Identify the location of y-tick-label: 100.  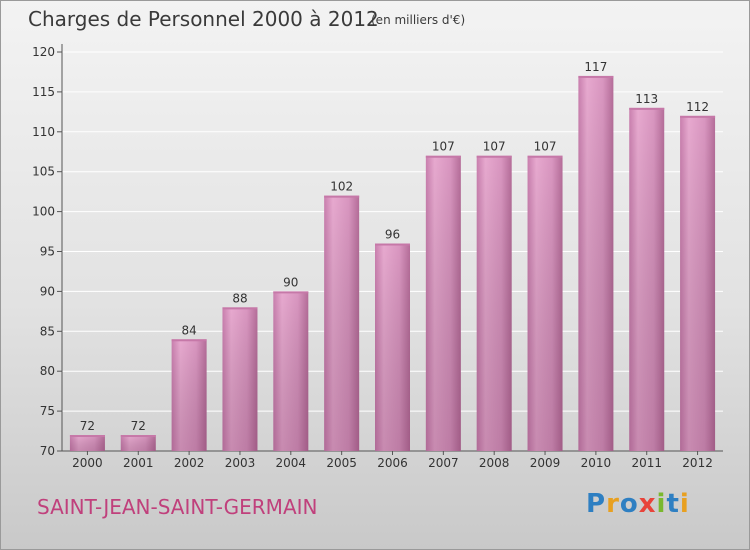
(43, 212).